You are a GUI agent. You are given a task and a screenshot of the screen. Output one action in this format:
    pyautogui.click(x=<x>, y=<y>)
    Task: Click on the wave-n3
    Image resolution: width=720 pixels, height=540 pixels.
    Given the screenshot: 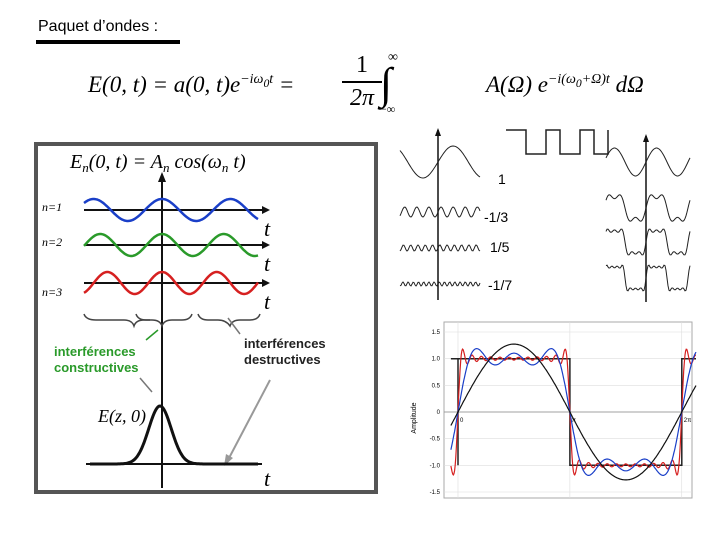 What is the action you would take?
    pyautogui.click(x=171, y=283)
    